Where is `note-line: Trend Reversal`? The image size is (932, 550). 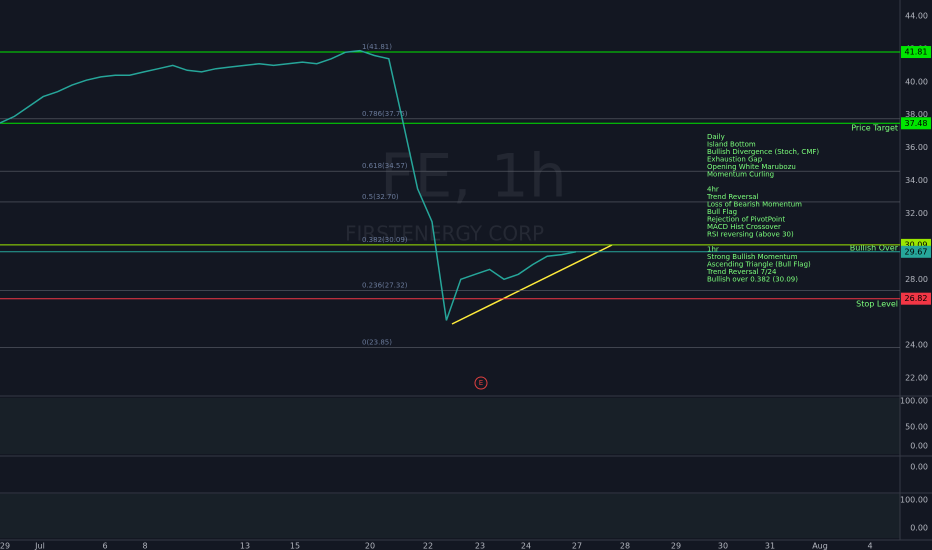 note-line: Trend Reversal is located at coordinates (732, 197).